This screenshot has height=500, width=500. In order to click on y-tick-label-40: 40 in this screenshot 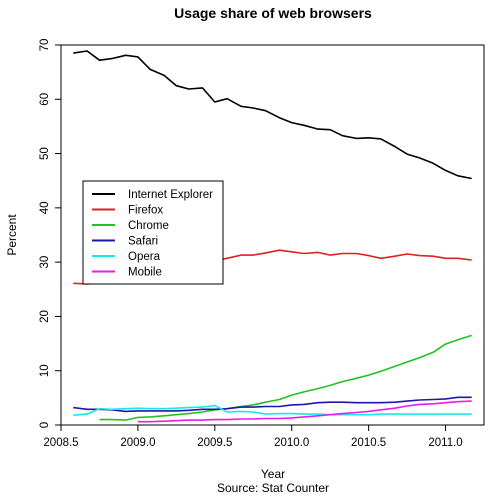, I will do `click(45, 207)`.